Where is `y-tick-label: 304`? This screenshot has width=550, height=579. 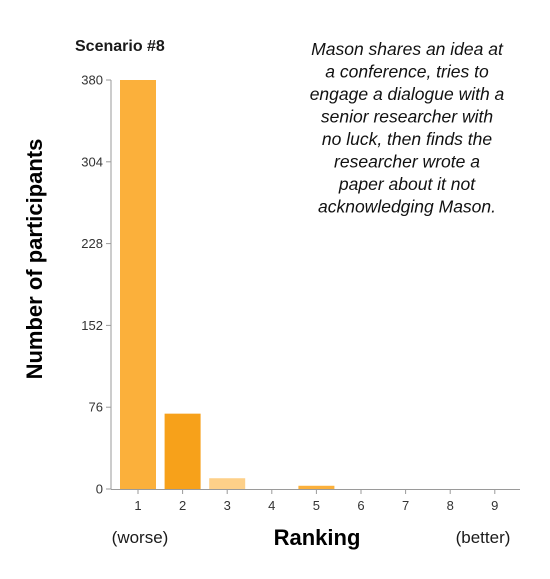 y-tick-label: 304 is located at coordinates (92, 161).